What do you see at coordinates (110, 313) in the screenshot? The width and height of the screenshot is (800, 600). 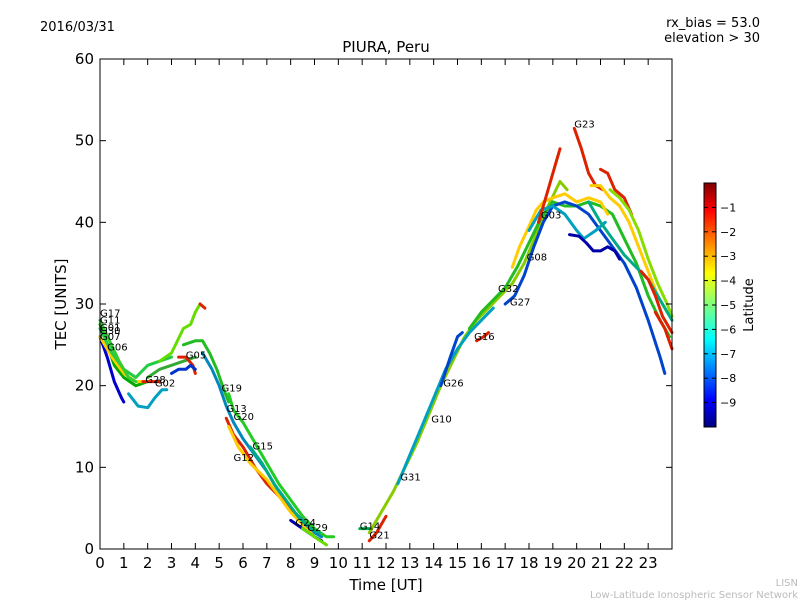 I see `satellite-label: G17` at bounding box center [110, 313].